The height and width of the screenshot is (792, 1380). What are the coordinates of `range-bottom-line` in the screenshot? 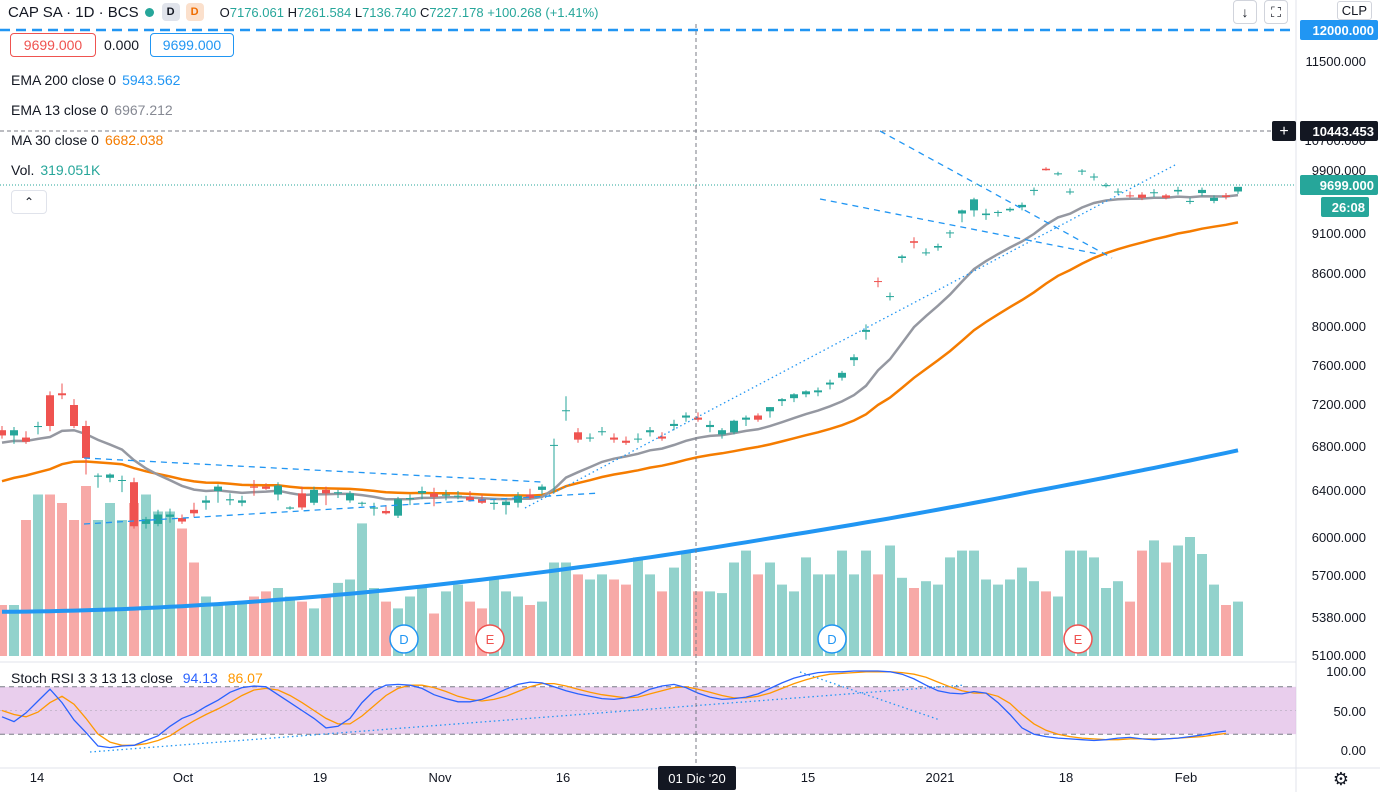 It's located at (342, 508).